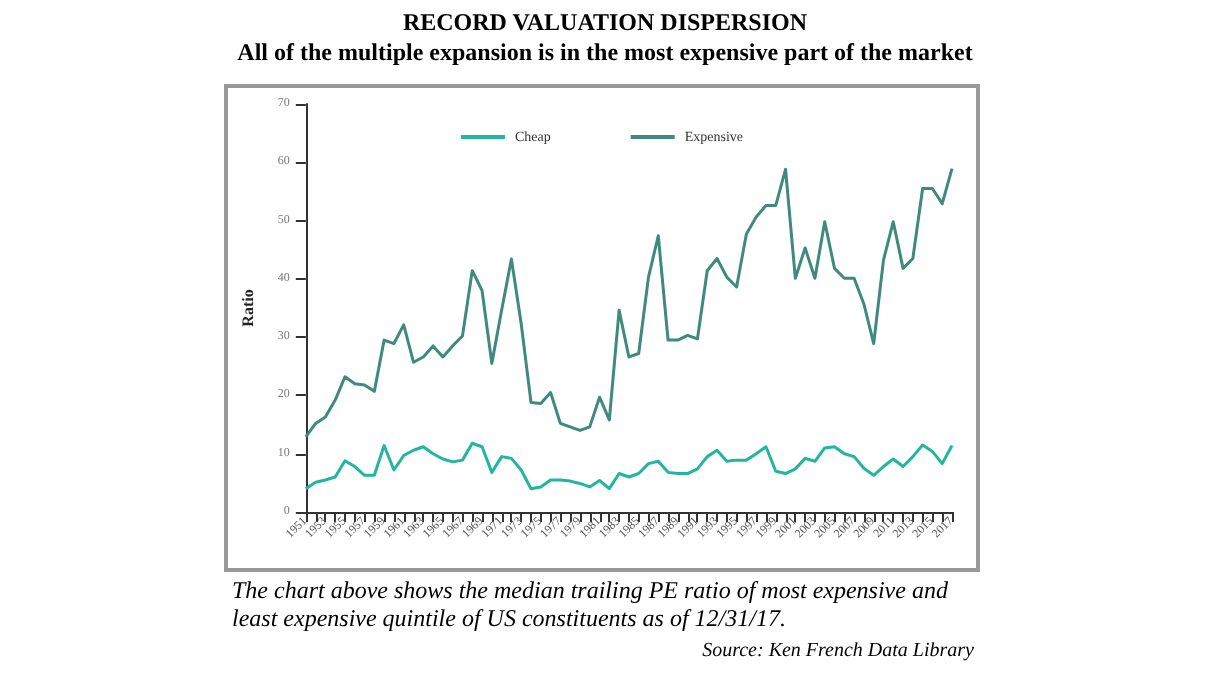 Image resolution: width=1210 pixels, height=682 pixels. I want to click on chart-subtitle: All of the multiple expansion is in the most expensive part of the market, so click(605, 53).